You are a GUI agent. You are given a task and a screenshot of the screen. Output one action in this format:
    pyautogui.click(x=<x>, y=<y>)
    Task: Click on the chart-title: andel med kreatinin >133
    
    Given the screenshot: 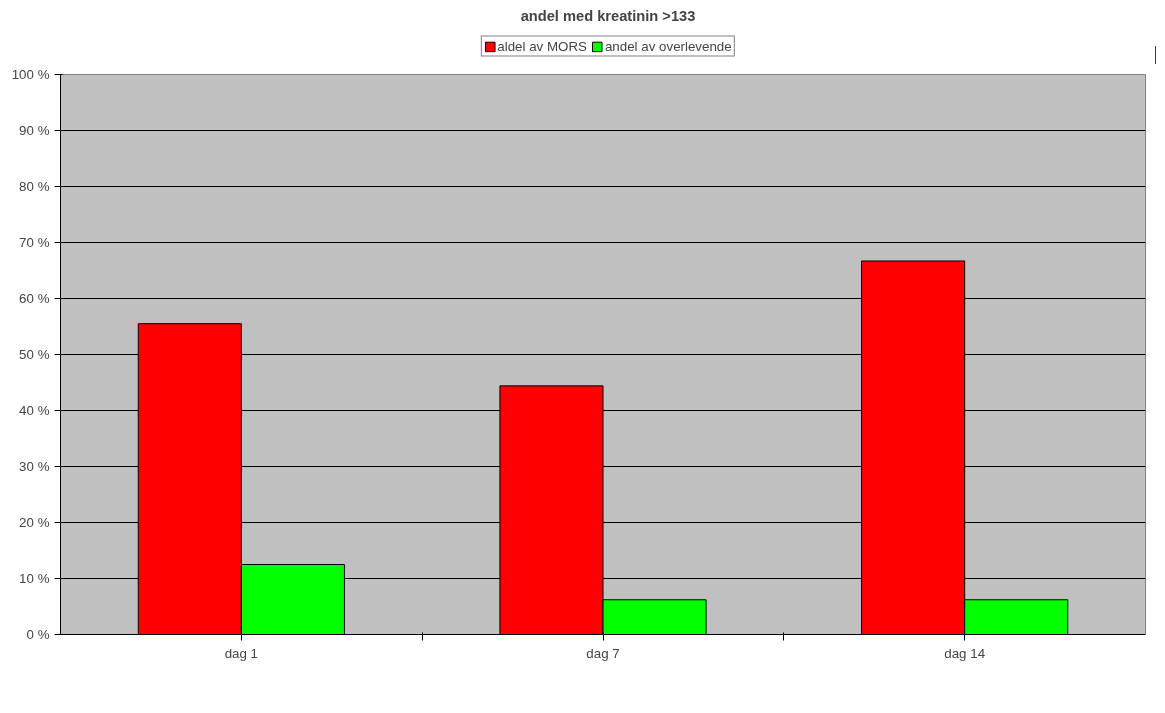 What is the action you would take?
    pyautogui.click(x=608, y=15)
    